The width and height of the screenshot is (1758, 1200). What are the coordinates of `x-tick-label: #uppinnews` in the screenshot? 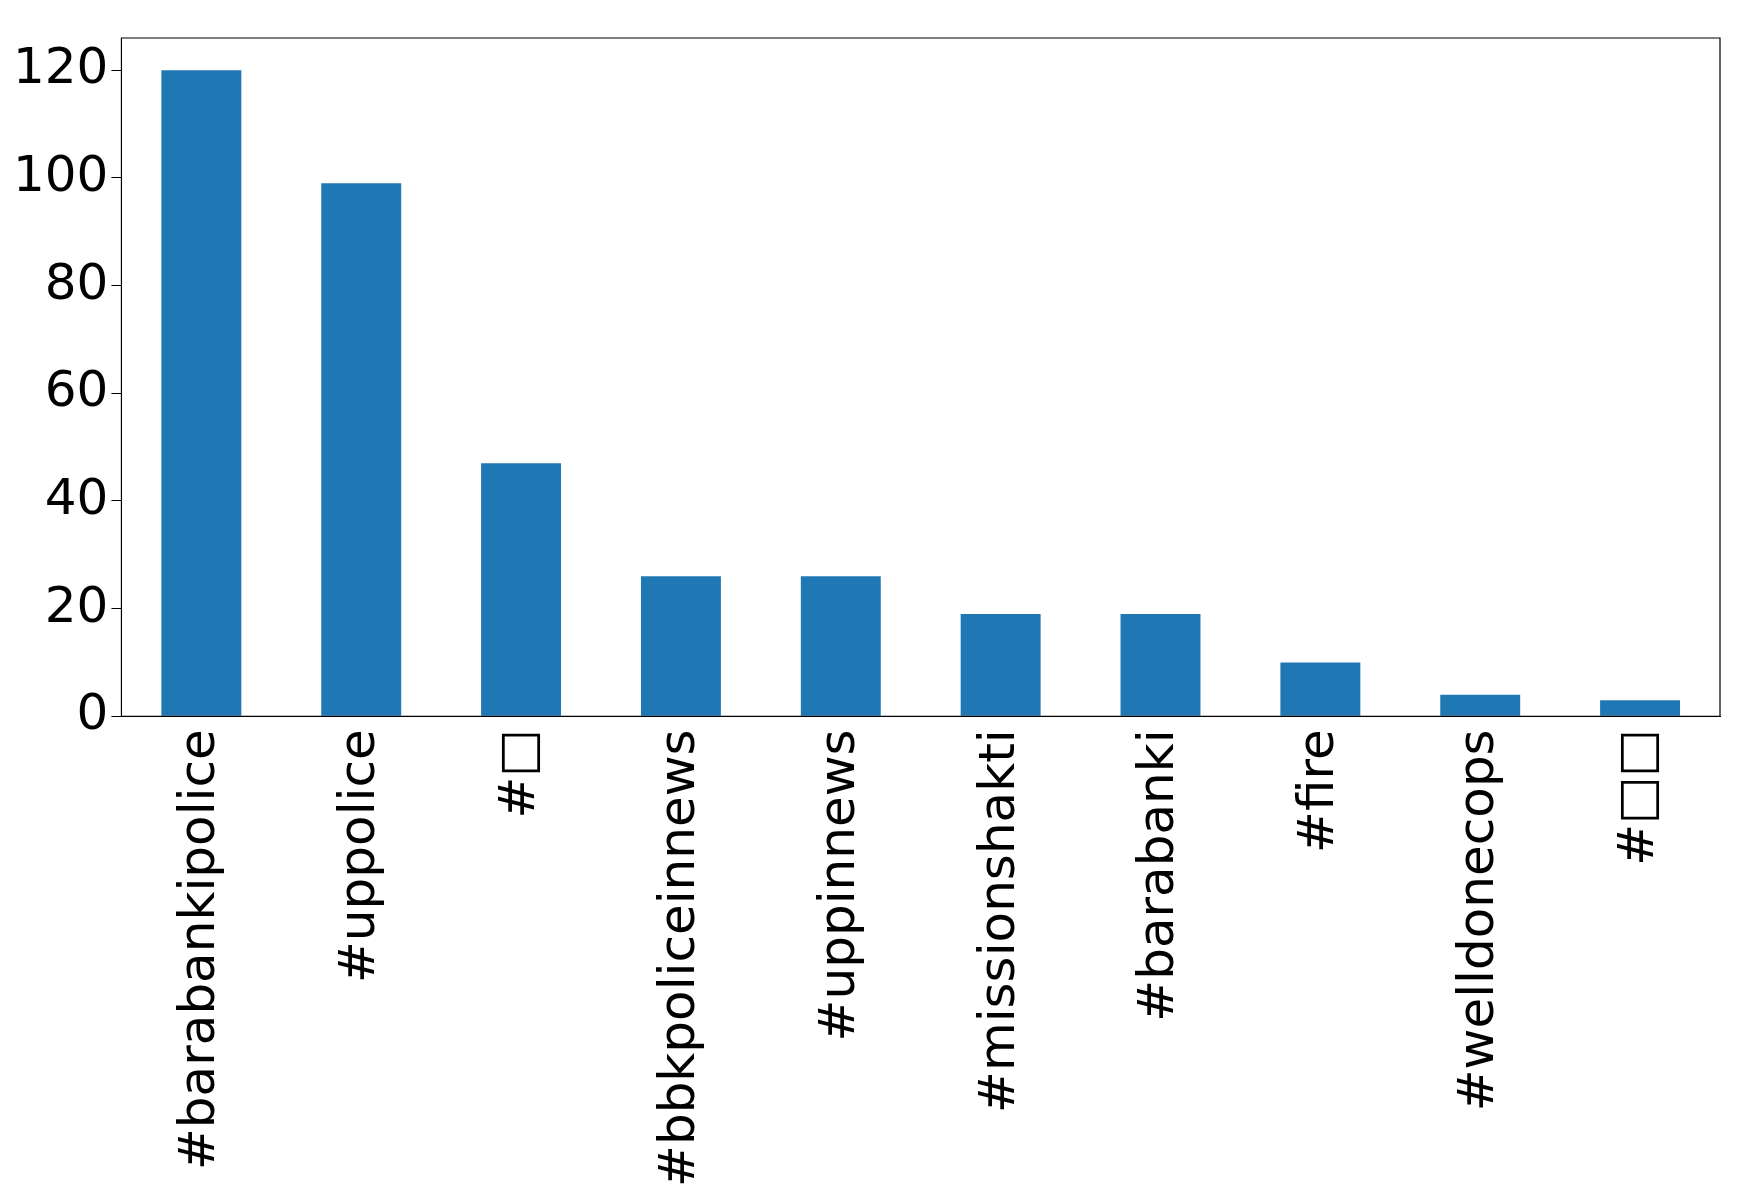 It's located at (836, 885).